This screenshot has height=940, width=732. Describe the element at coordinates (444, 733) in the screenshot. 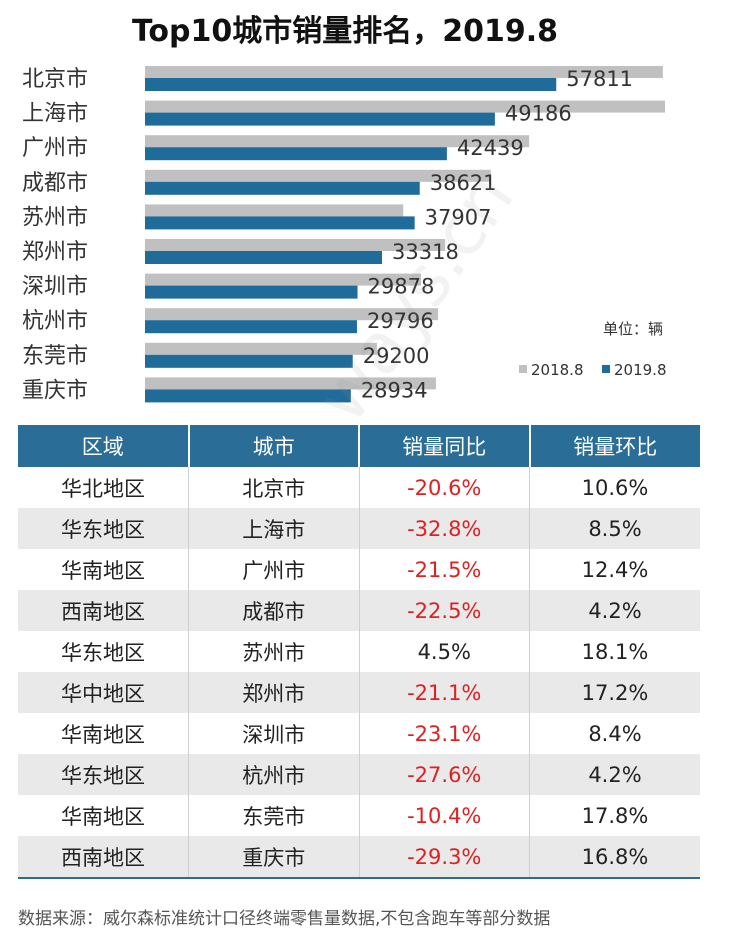

I see `table-cell: -23.1%` at that location.